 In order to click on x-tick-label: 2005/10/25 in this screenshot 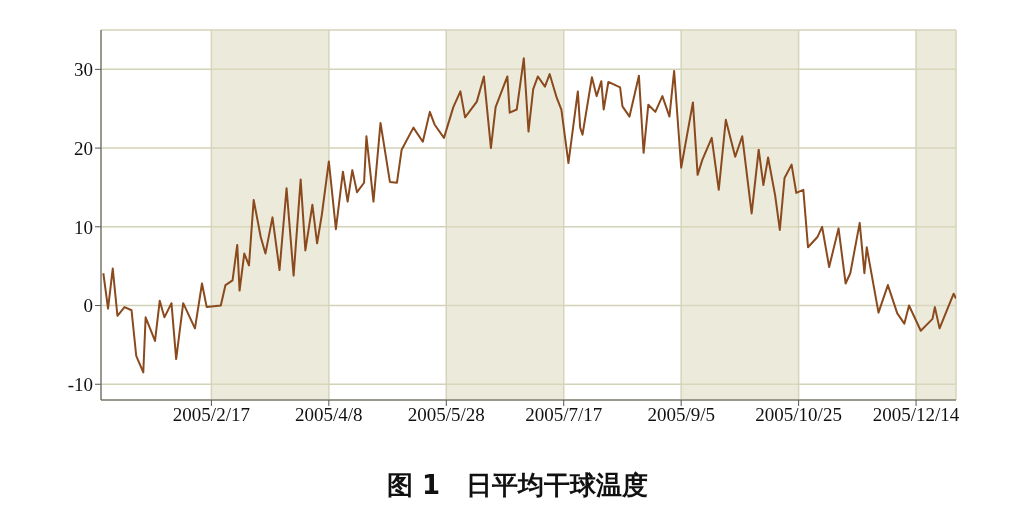, I will do `click(798, 415)`.